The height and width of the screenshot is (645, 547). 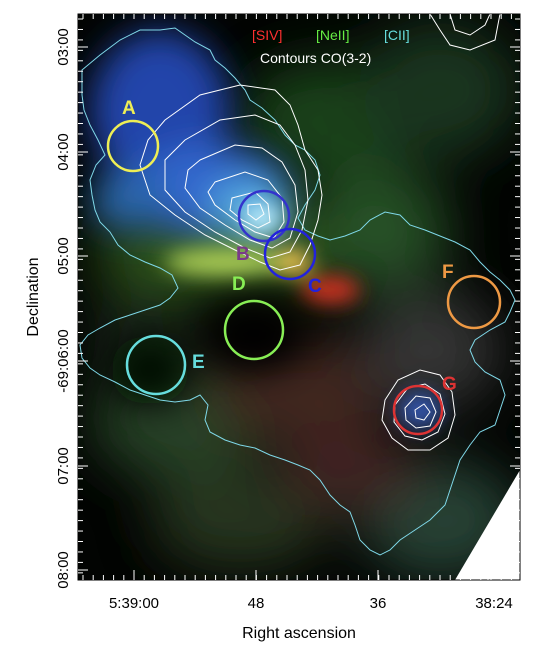 I want to click on region-circle-b, so click(x=264, y=216).